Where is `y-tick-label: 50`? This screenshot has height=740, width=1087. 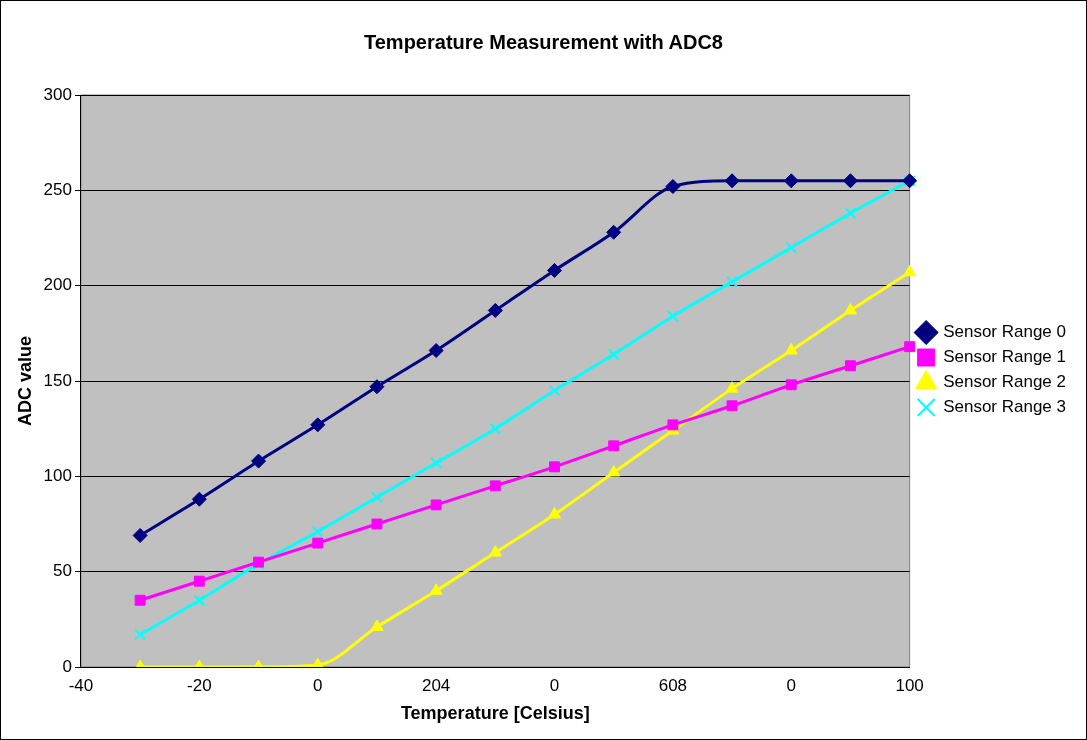
y-tick-label: 50 is located at coordinates (62, 571).